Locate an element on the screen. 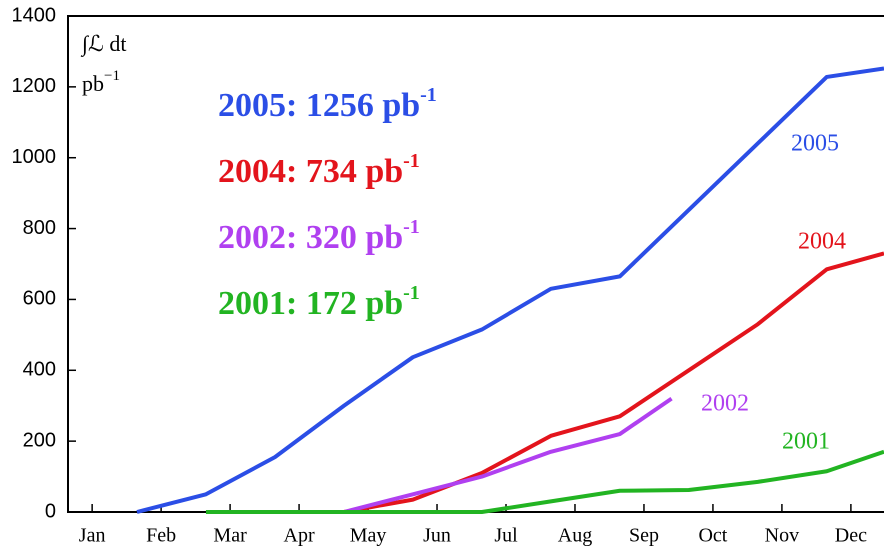 This screenshot has width=884, height=555. total-label: 2004: 734 pb-1 is located at coordinates (319, 170).